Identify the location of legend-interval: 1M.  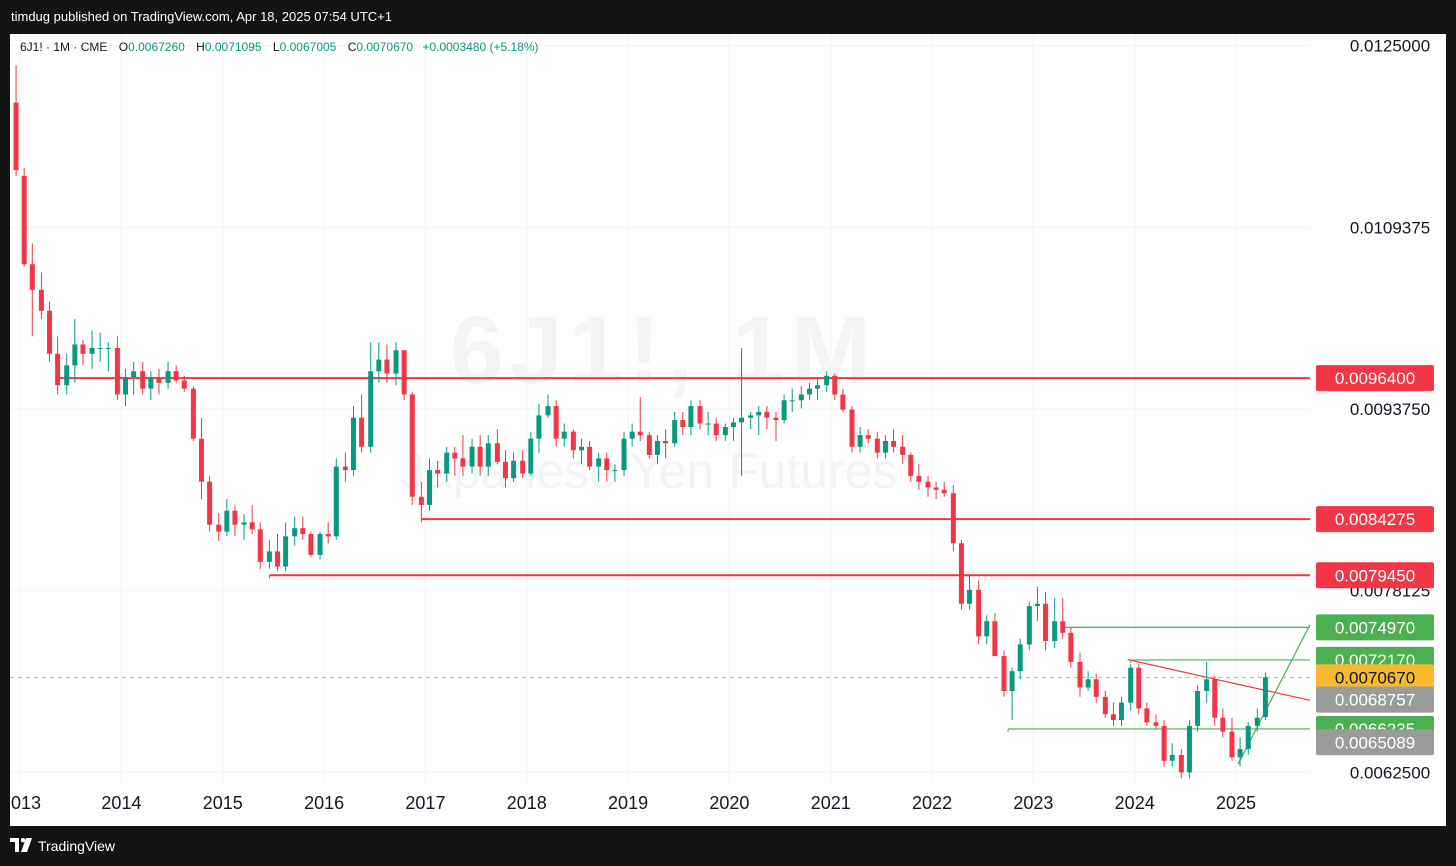
(62, 47).